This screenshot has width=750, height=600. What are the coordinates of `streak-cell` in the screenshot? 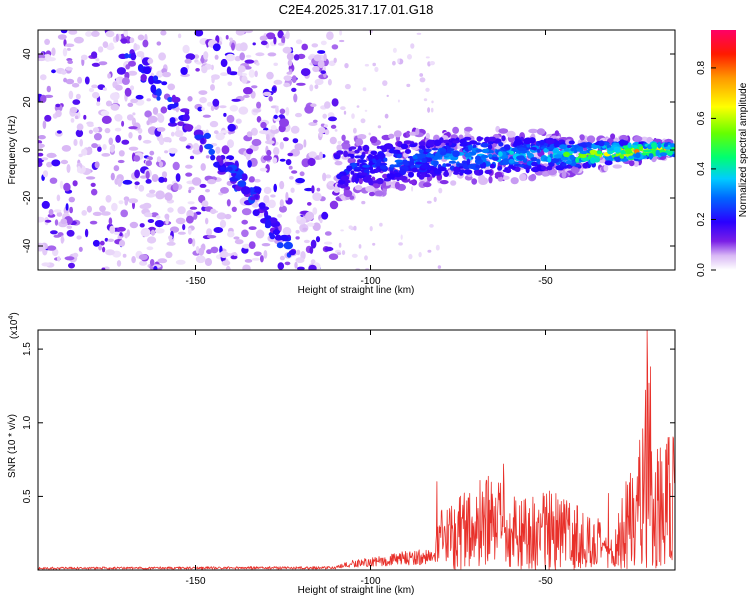 It's located at (151, 80).